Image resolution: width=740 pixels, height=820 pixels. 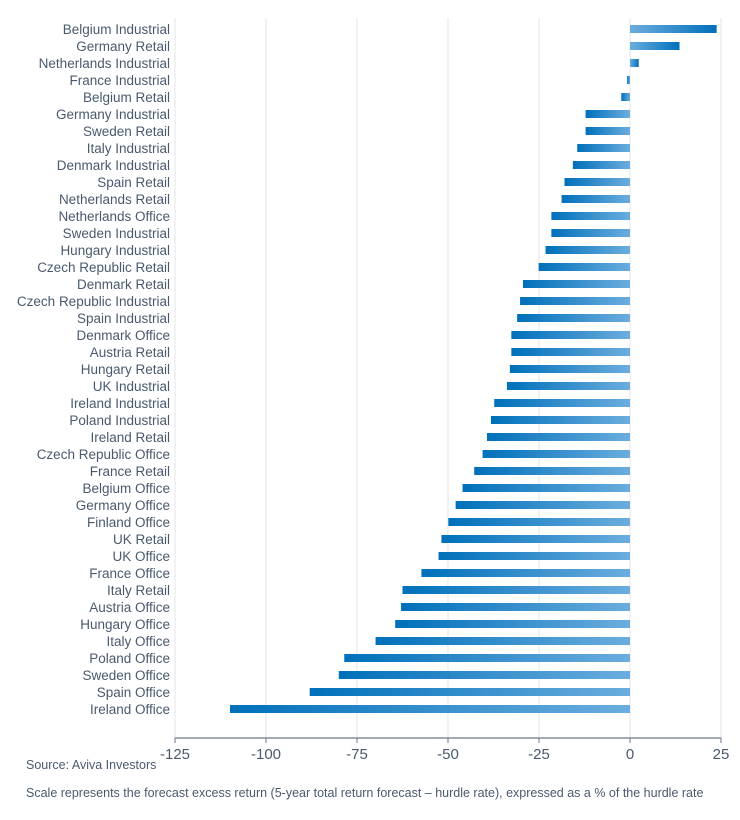 I want to click on x-tick-label: -100, so click(x=266, y=753).